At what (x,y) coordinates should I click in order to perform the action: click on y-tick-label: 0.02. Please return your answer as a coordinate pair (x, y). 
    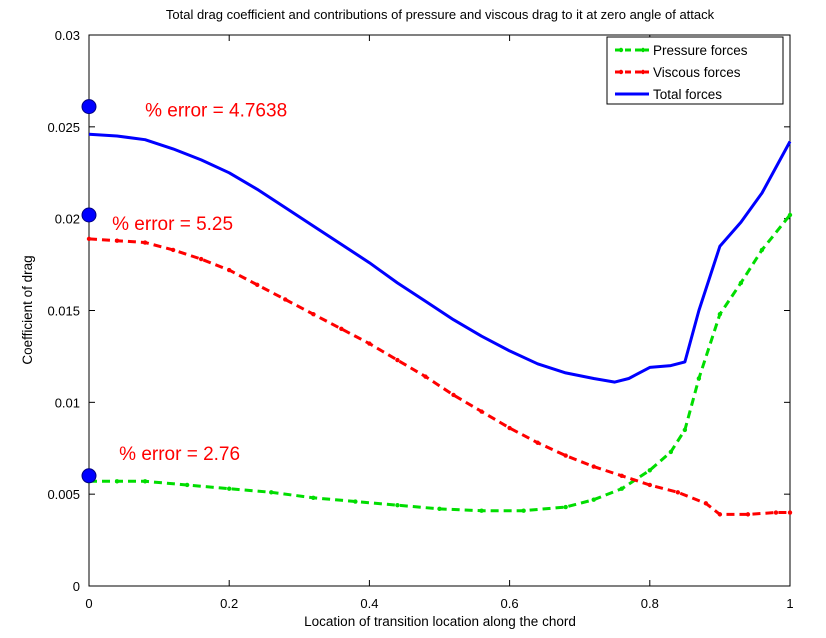
    Looking at the image, I should click on (67, 219).